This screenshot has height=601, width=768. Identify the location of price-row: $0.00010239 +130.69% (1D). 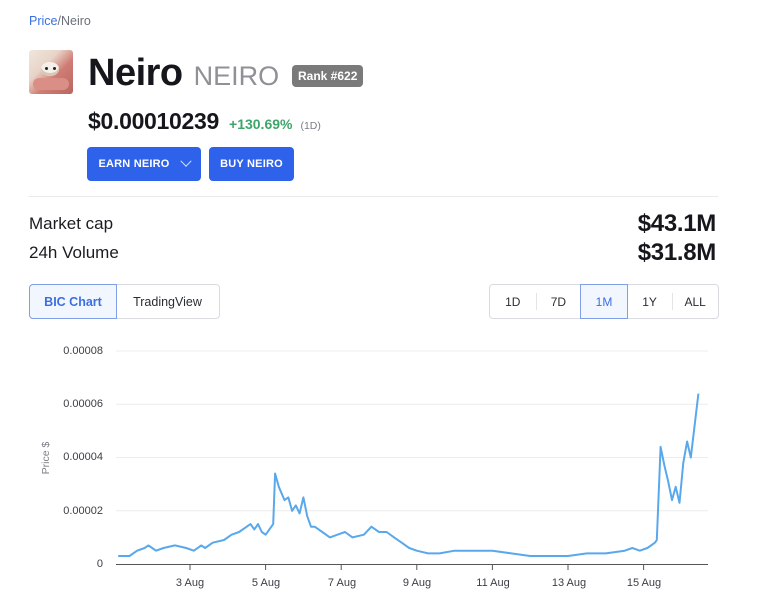
(204, 121).